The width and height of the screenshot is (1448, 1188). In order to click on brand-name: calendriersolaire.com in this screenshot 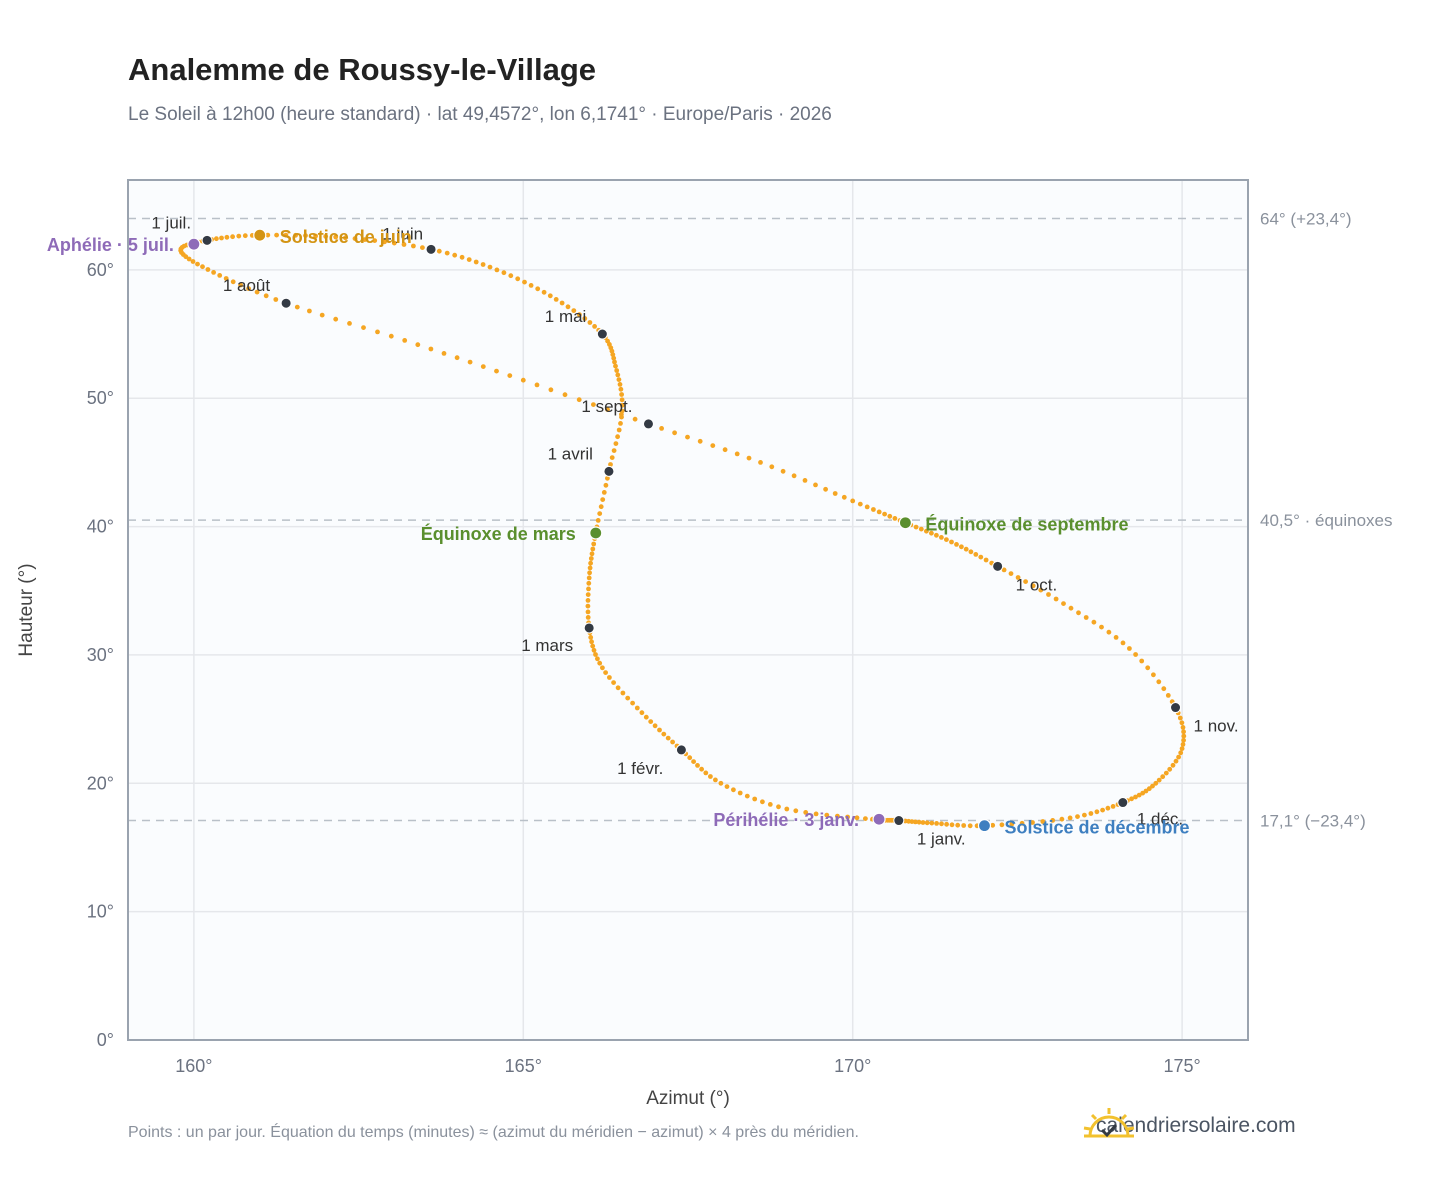, I will do `click(1196, 1125)`.